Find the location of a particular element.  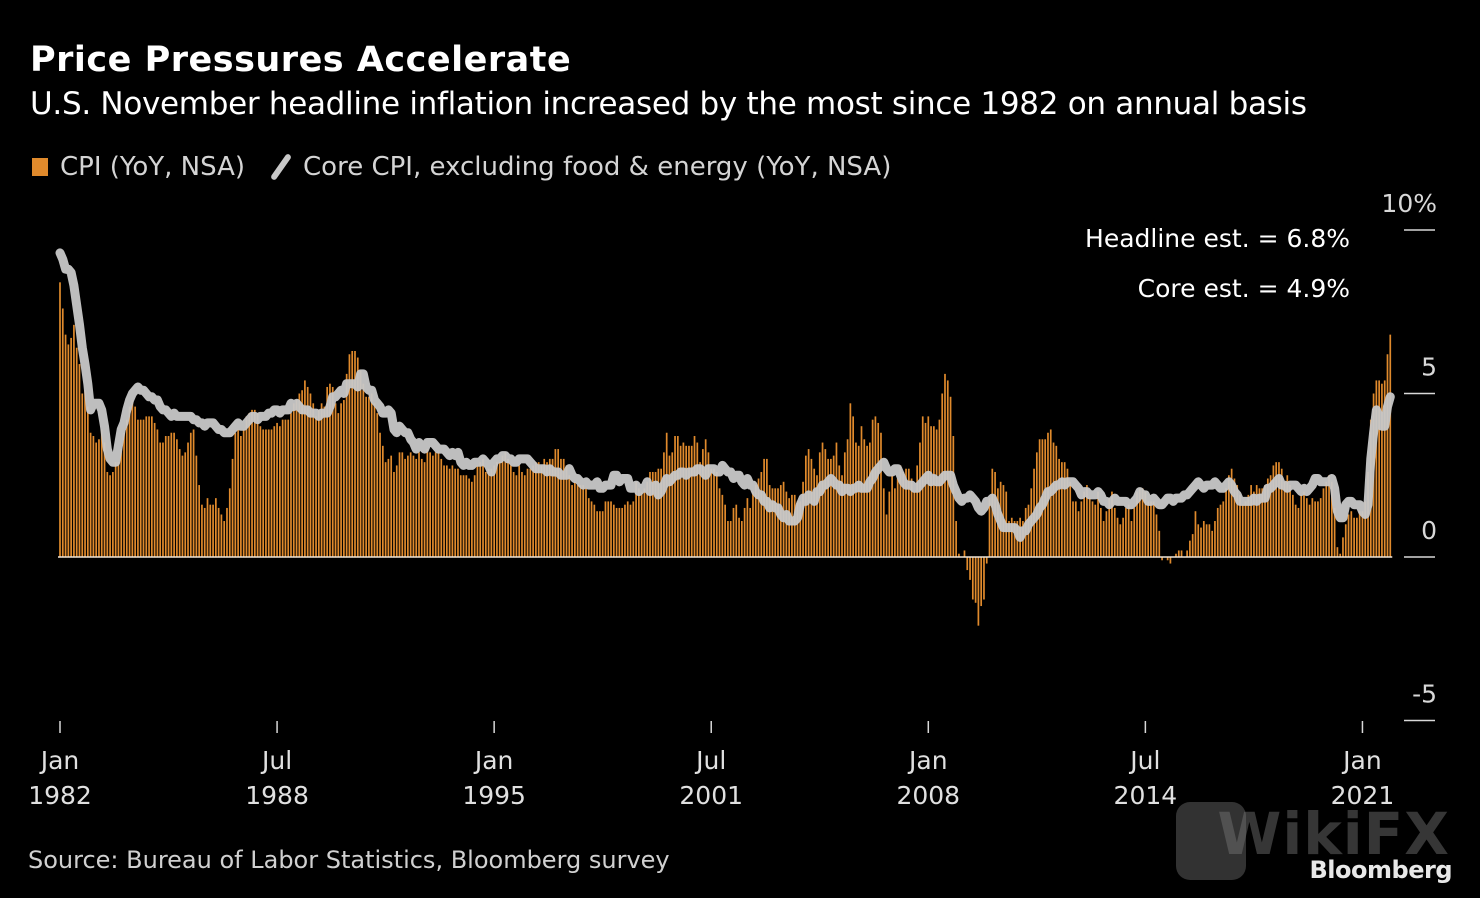

x-tick-label: 2001 is located at coordinates (711, 795).